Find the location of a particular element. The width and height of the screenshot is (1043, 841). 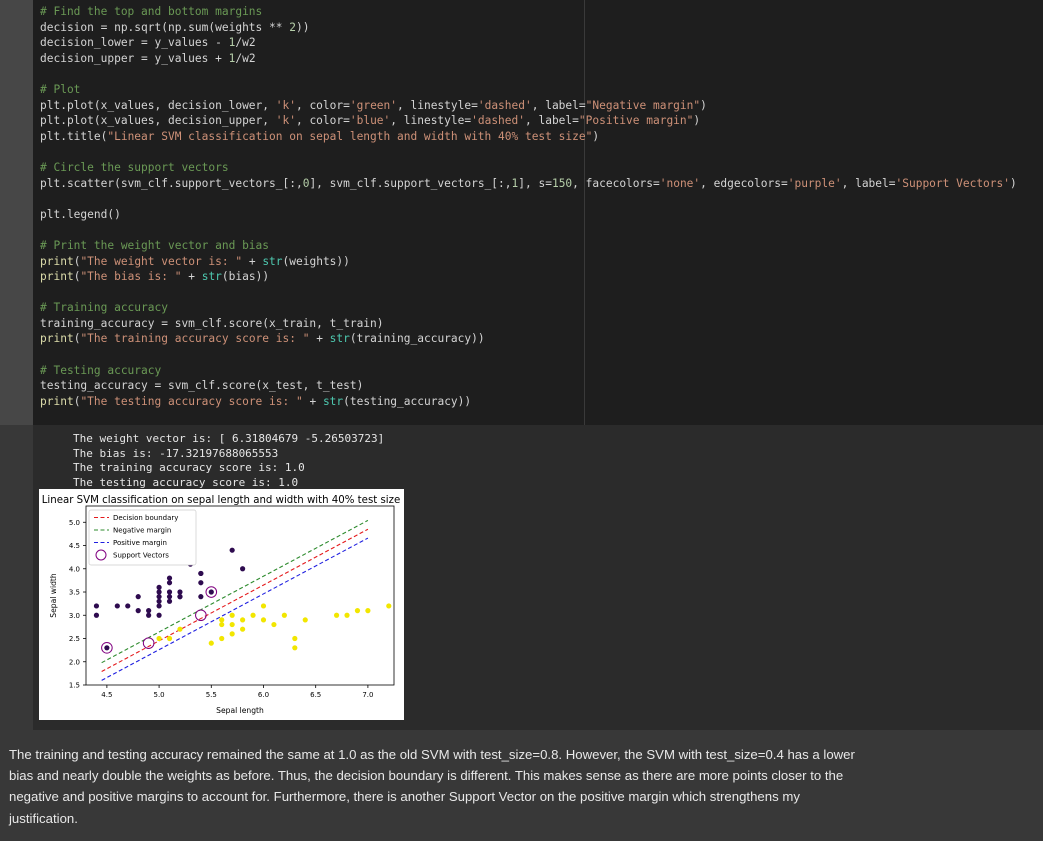

code-token: "The bias is: " is located at coordinates (131, 277).